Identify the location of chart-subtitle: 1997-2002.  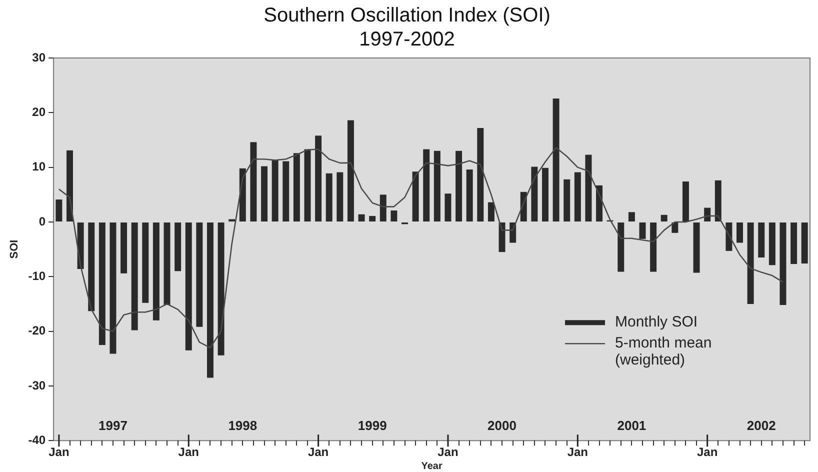
(407, 39).